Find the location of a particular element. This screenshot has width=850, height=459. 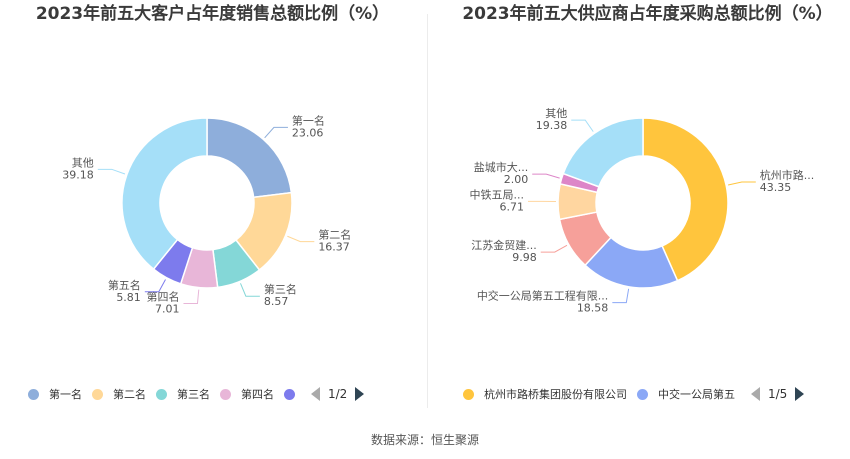

legend: 杭州市路桥集团股份有限公司 中交一公局第五 1/5 is located at coordinates (637, 394).